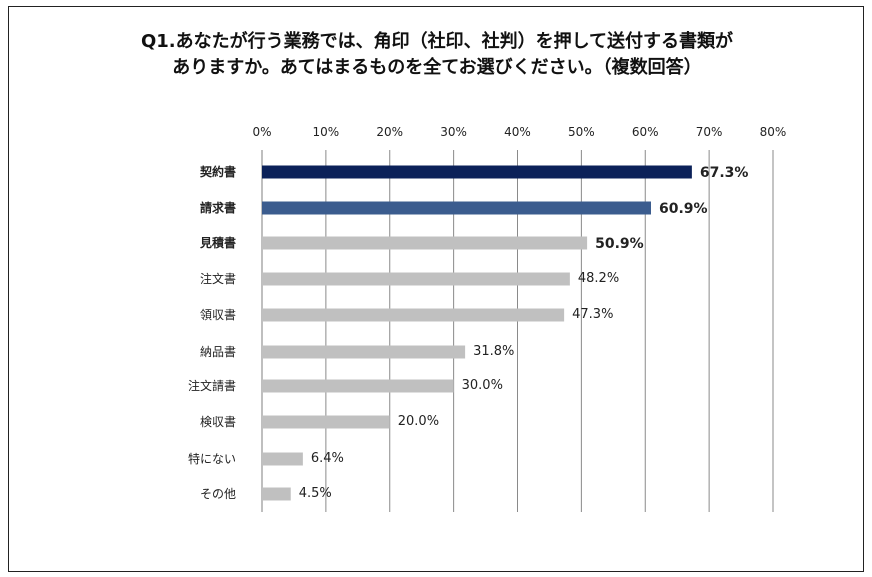 This screenshot has width=872, height=577. Describe the element at coordinates (437, 41) in the screenshot. I see `chart-title-line-1: Q1.あなたが行う業務では、角印（社印、社判）を押して送付する書類が` at that location.